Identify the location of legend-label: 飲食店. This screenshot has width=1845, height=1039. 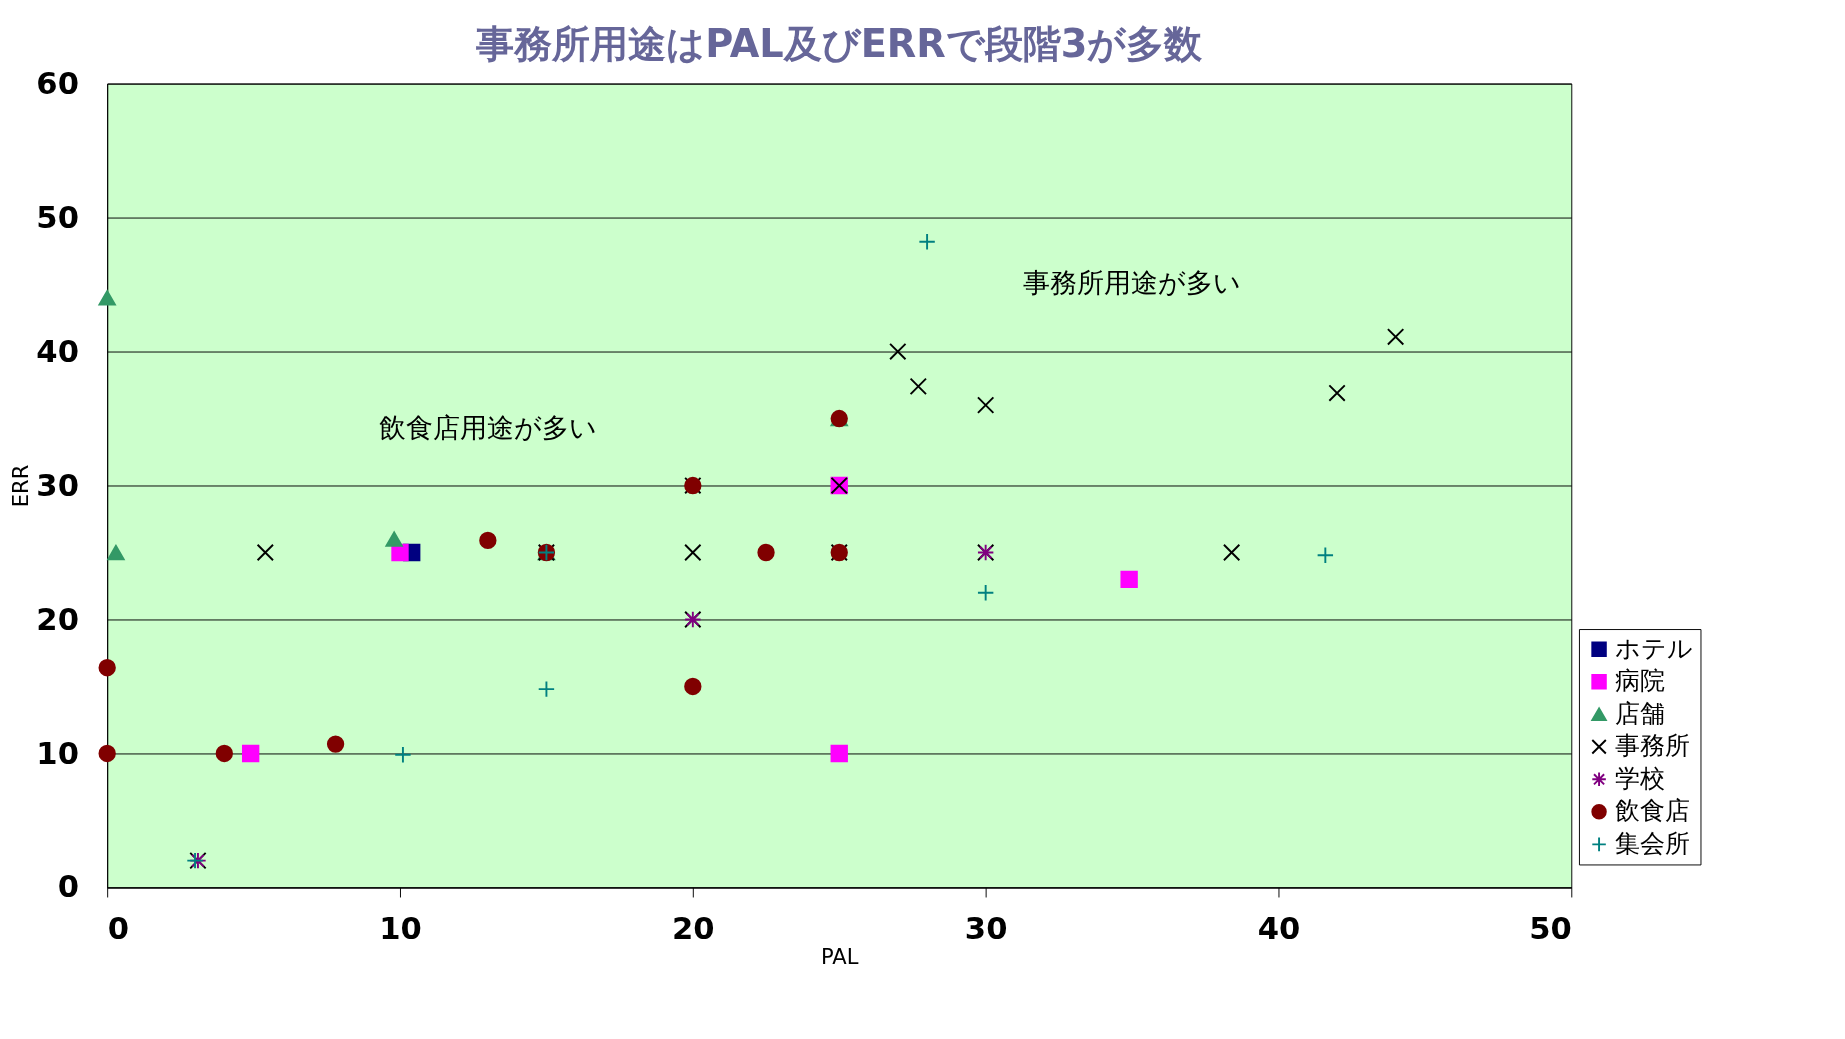
(1653, 811).